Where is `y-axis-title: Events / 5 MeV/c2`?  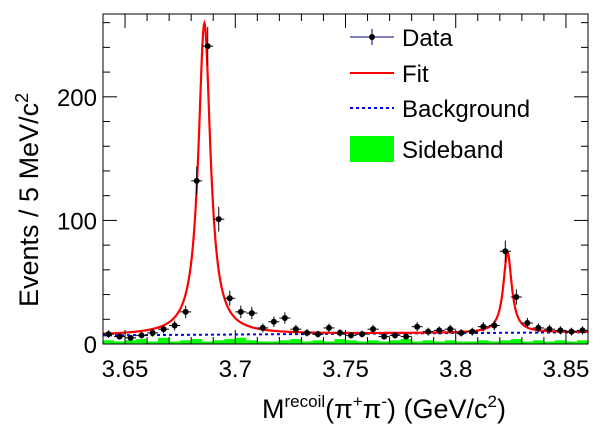
y-axis-title: Events / 5 MeV/c2 is located at coordinates (28, 200).